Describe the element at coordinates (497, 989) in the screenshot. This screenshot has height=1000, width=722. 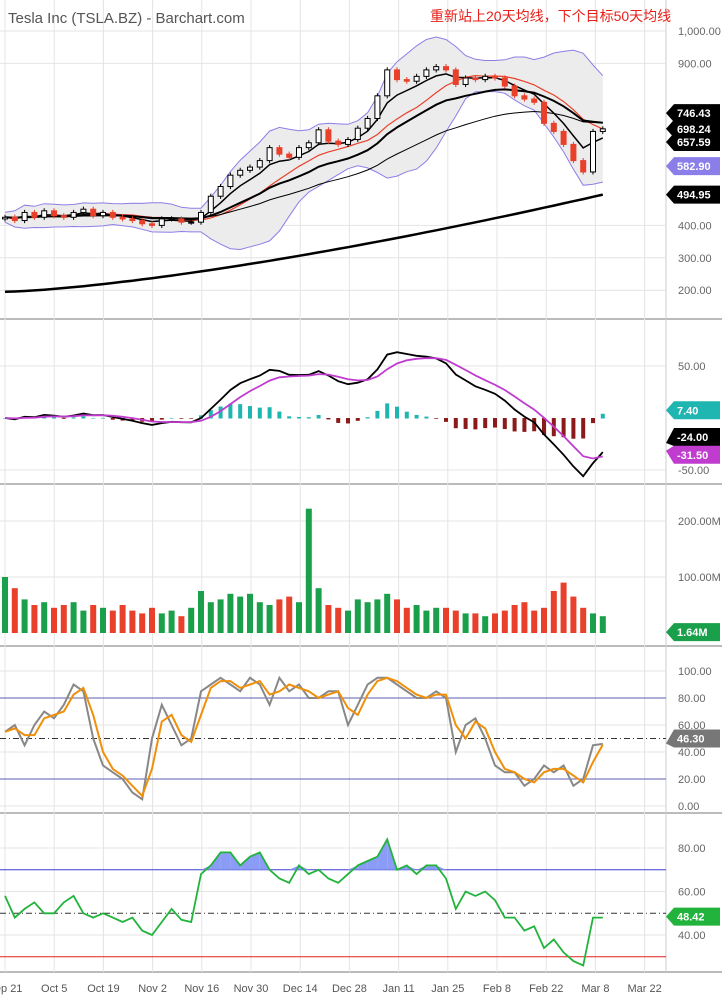
I see `x-tick-label: Feb 8` at that location.